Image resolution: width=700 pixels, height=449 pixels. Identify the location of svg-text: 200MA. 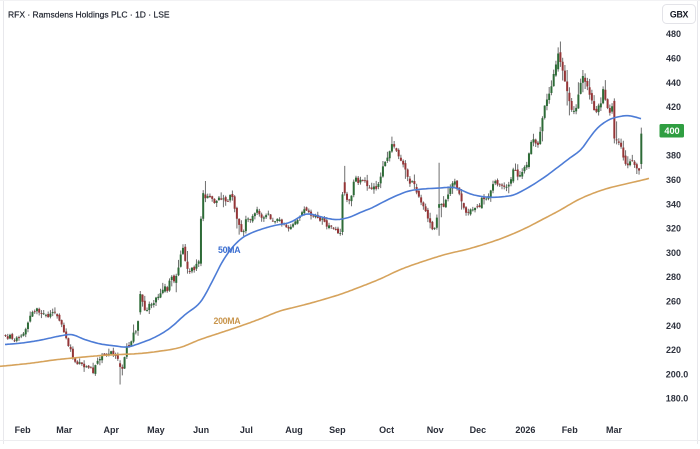
(228, 321).